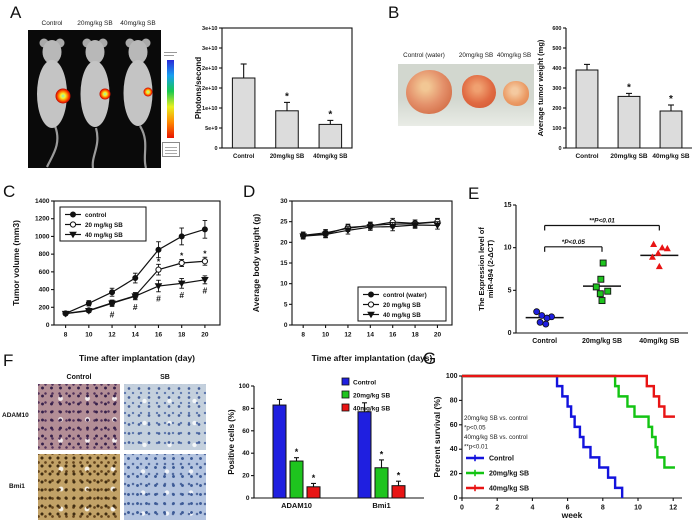 The height and width of the screenshot is (525, 700). Describe the element at coordinates (476, 447) in the screenshot. I see `svg-text: **p<0.01` at that location.